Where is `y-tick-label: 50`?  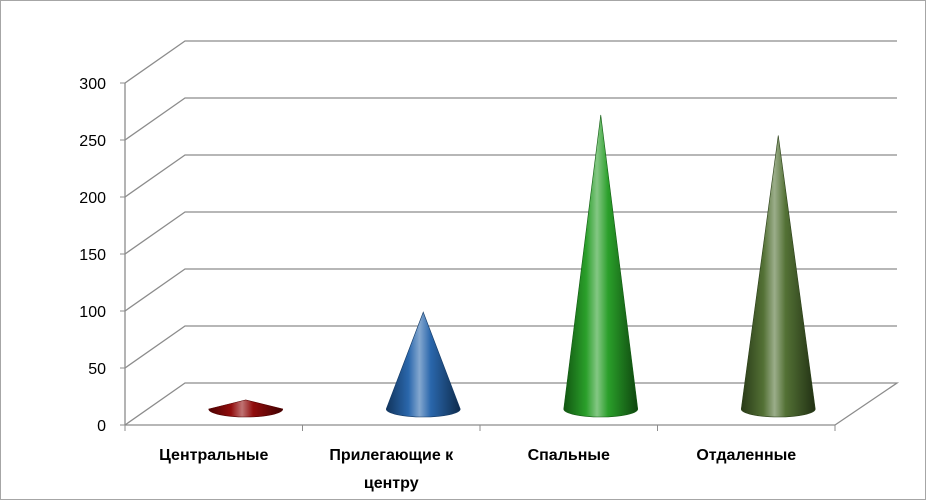 y-tick-label: 50 is located at coordinates (97, 369).